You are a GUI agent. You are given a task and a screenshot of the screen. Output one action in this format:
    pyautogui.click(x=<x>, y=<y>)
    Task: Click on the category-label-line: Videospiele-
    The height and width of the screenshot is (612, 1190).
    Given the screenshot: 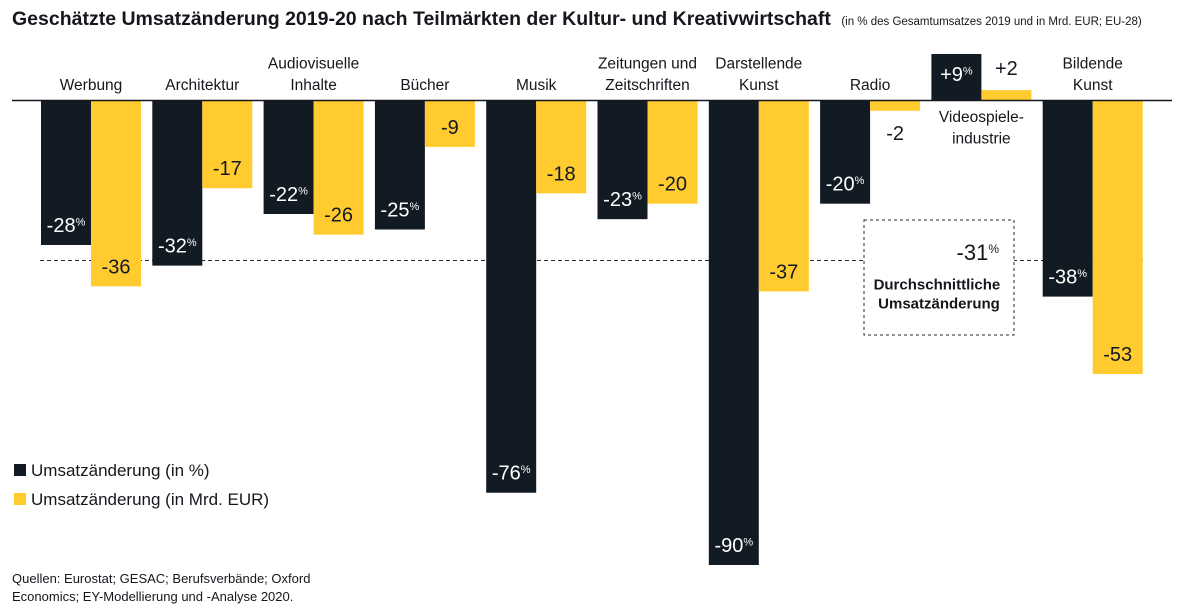 What is the action you would take?
    pyautogui.click(x=981, y=117)
    